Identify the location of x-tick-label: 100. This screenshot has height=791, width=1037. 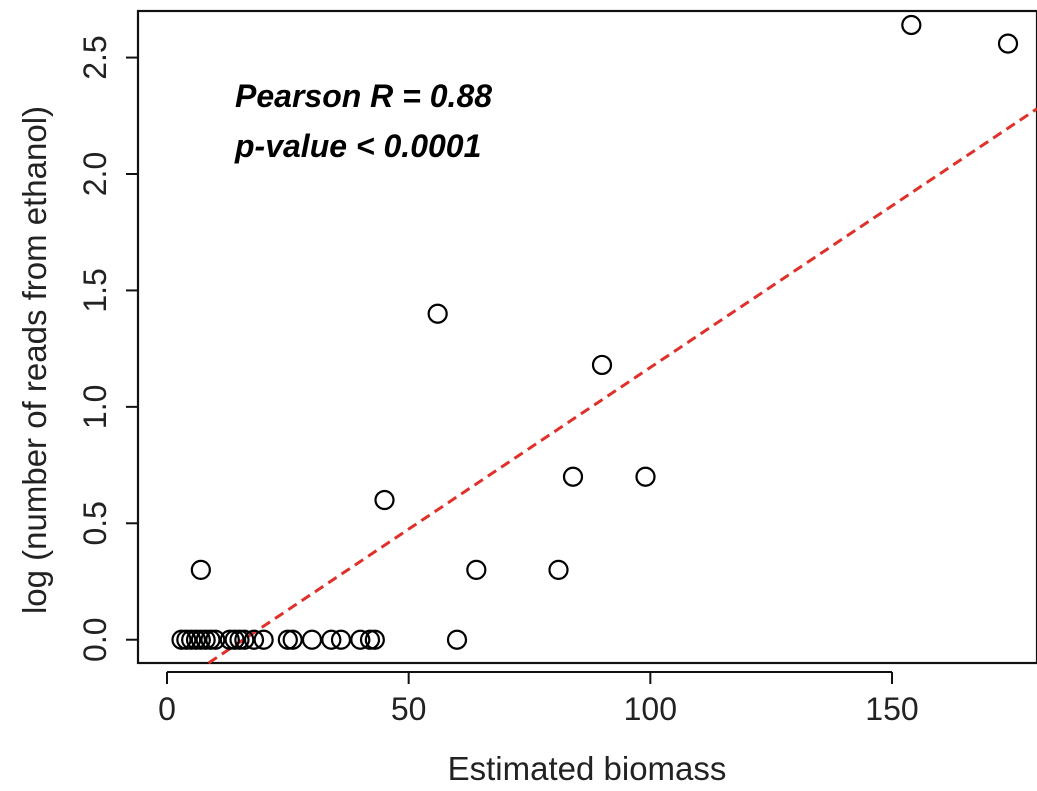
(650, 709).